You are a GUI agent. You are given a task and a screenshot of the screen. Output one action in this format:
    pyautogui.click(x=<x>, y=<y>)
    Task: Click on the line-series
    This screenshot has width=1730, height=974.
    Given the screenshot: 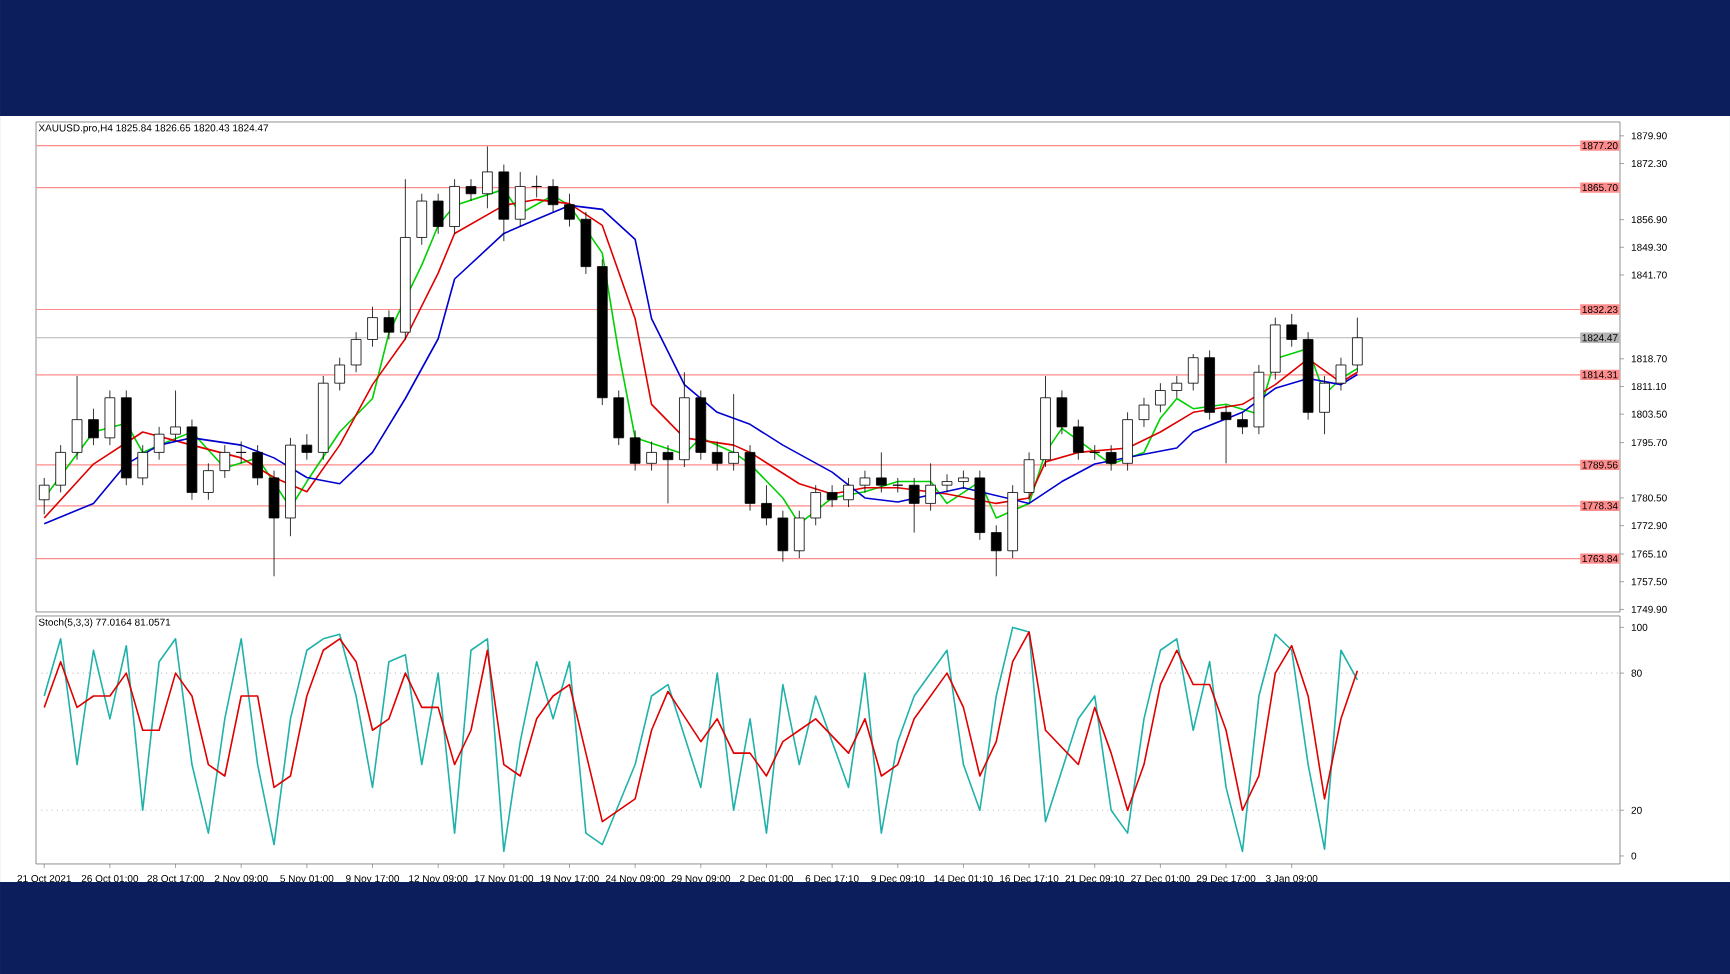 What is the action you would take?
    pyautogui.click(x=701, y=727)
    